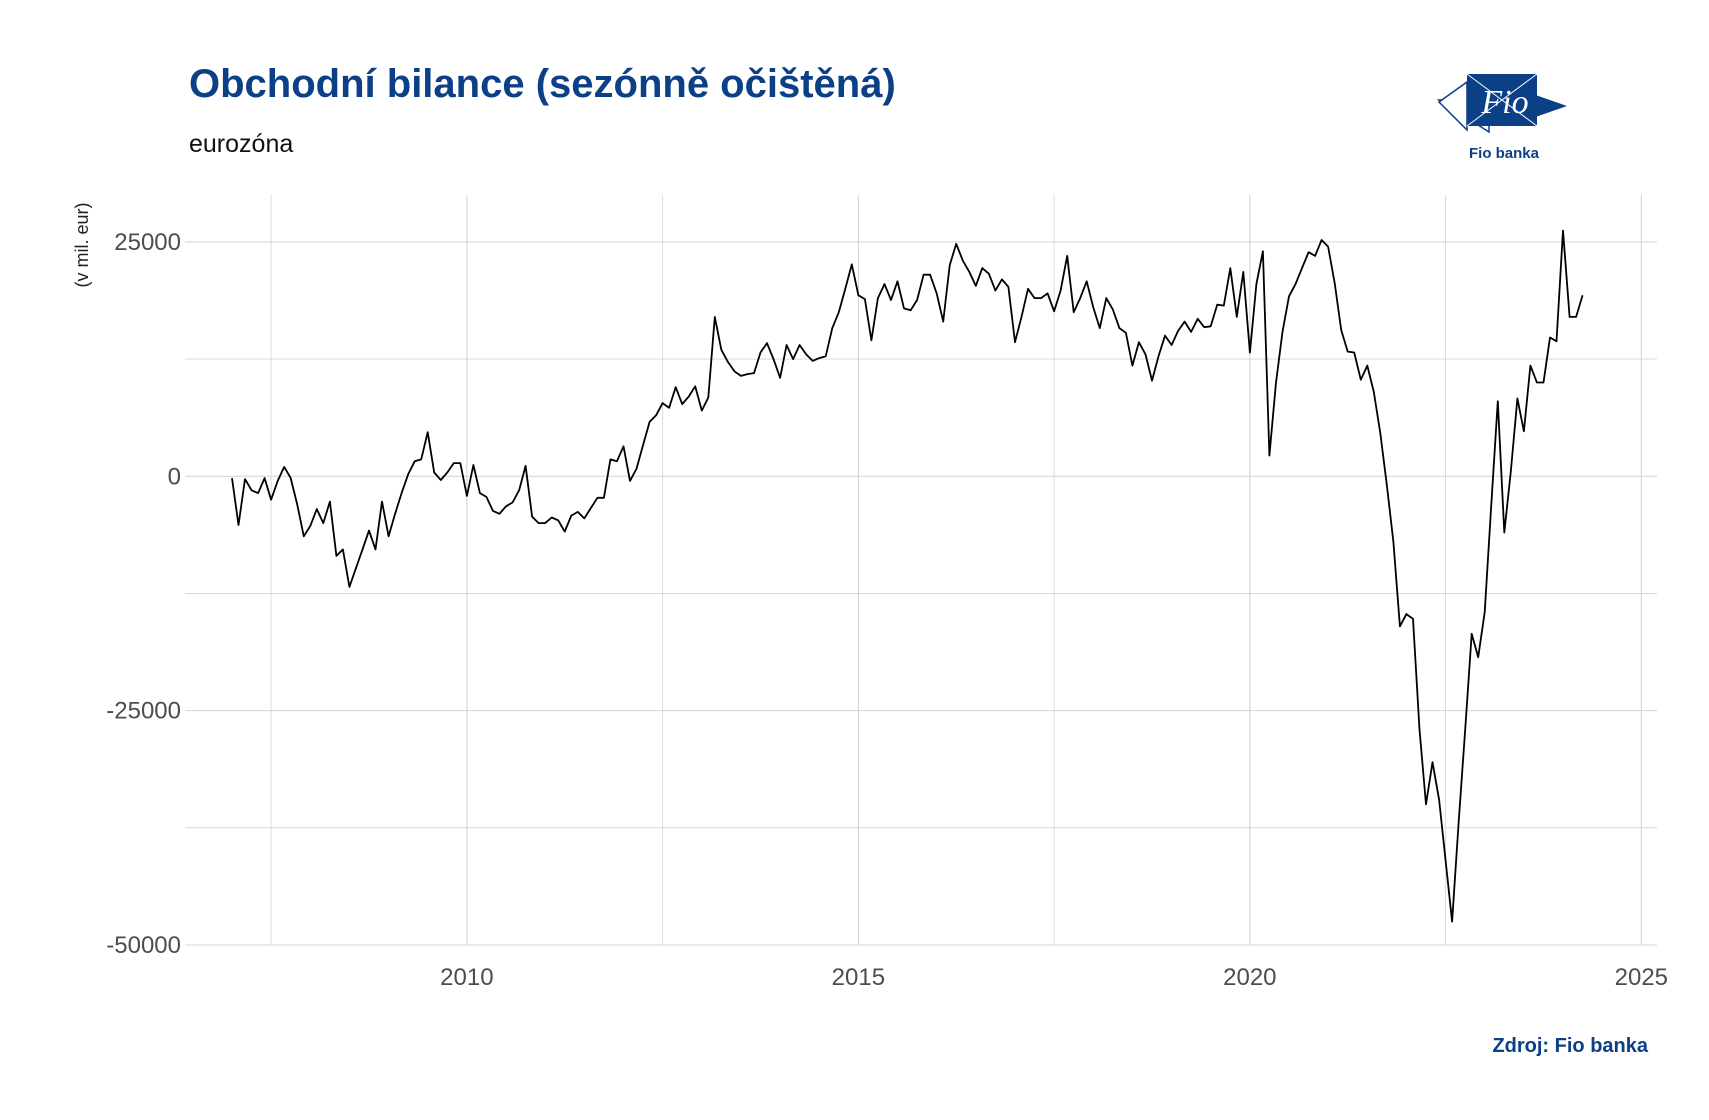 The image size is (1709, 1120). I want to click on x-tick-label: 2025, so click(1641, 977).